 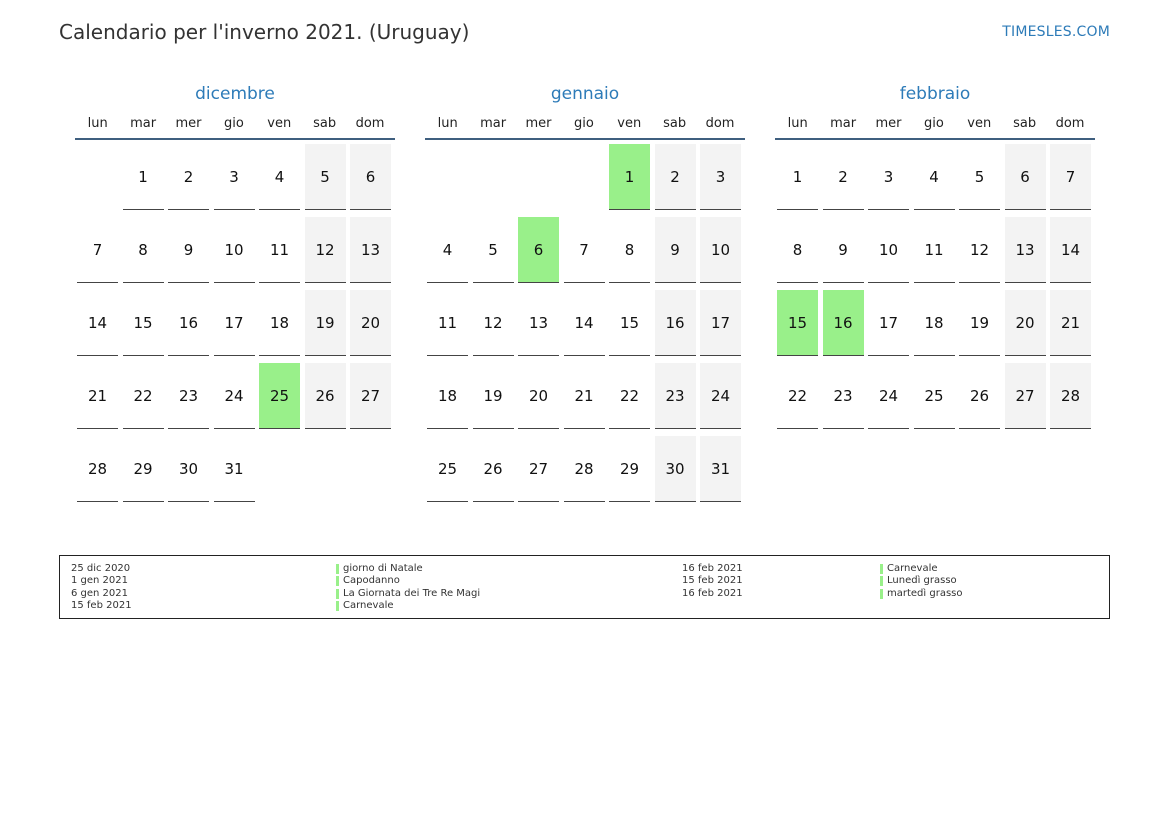 What do you see at coordinates (712, 593) in the screenshot?
I see `legend-date: 16 feb 2021` at bounding box center [712, 593].